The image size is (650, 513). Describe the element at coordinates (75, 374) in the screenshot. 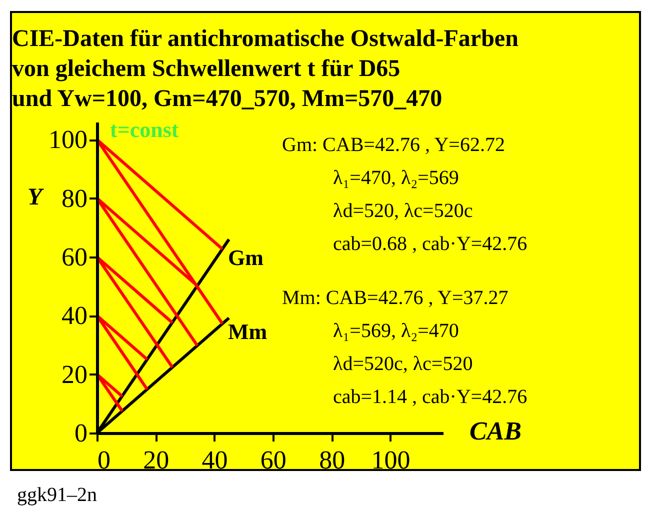

I see `y-tick-label: 20` at that location.